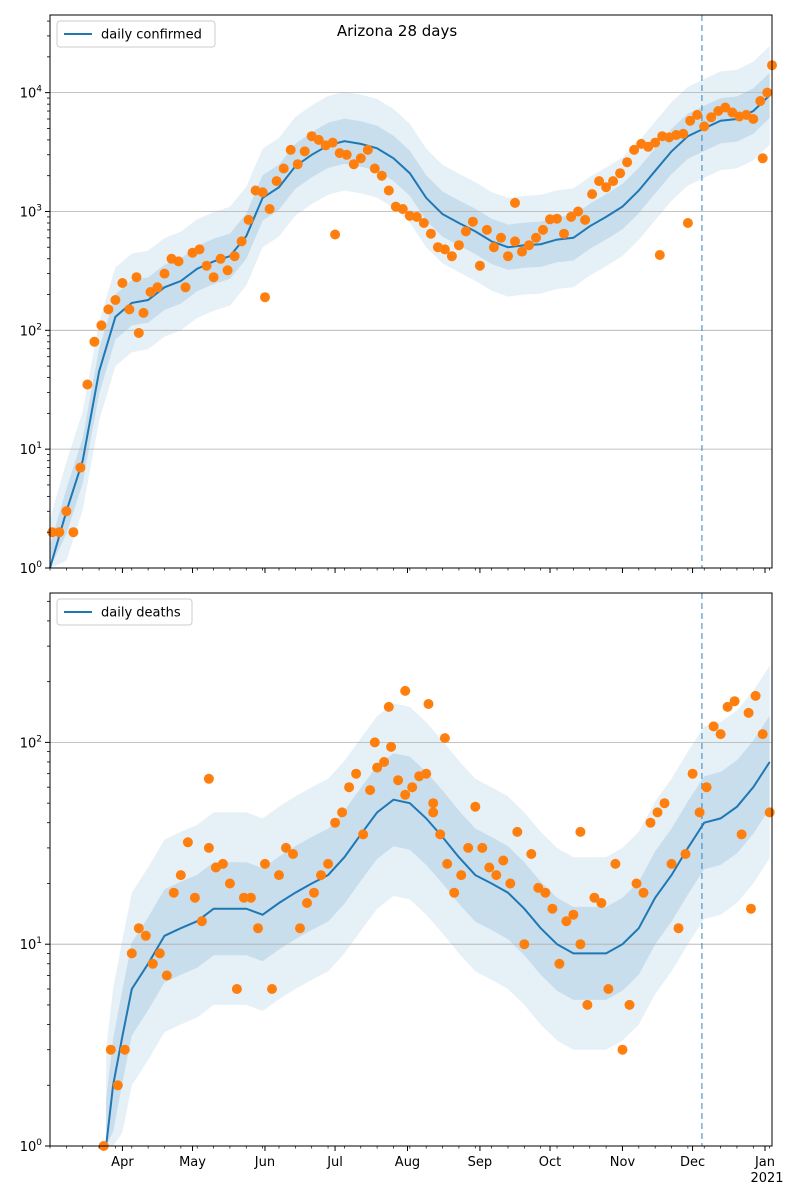  What do you see at coordinates (407, 1162) in the screenshot?
I see `x-tick-label-aug: Aug` at bounding box center [407, 1162].